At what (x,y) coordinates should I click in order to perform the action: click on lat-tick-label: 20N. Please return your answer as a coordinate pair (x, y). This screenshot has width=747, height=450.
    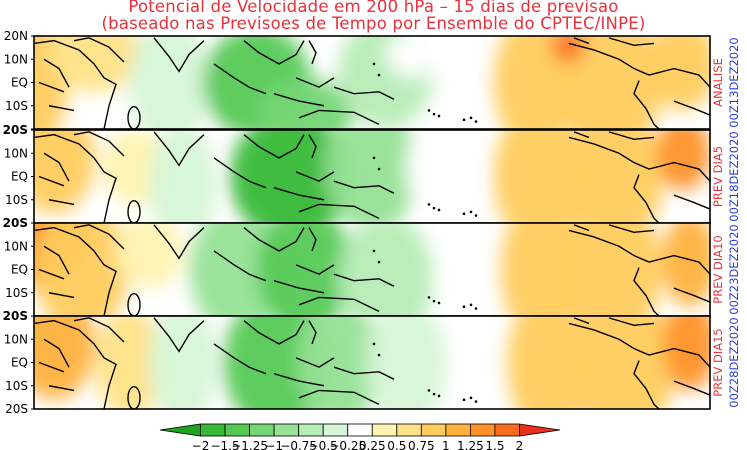
    Looking at the image, I should click on (16, 36).